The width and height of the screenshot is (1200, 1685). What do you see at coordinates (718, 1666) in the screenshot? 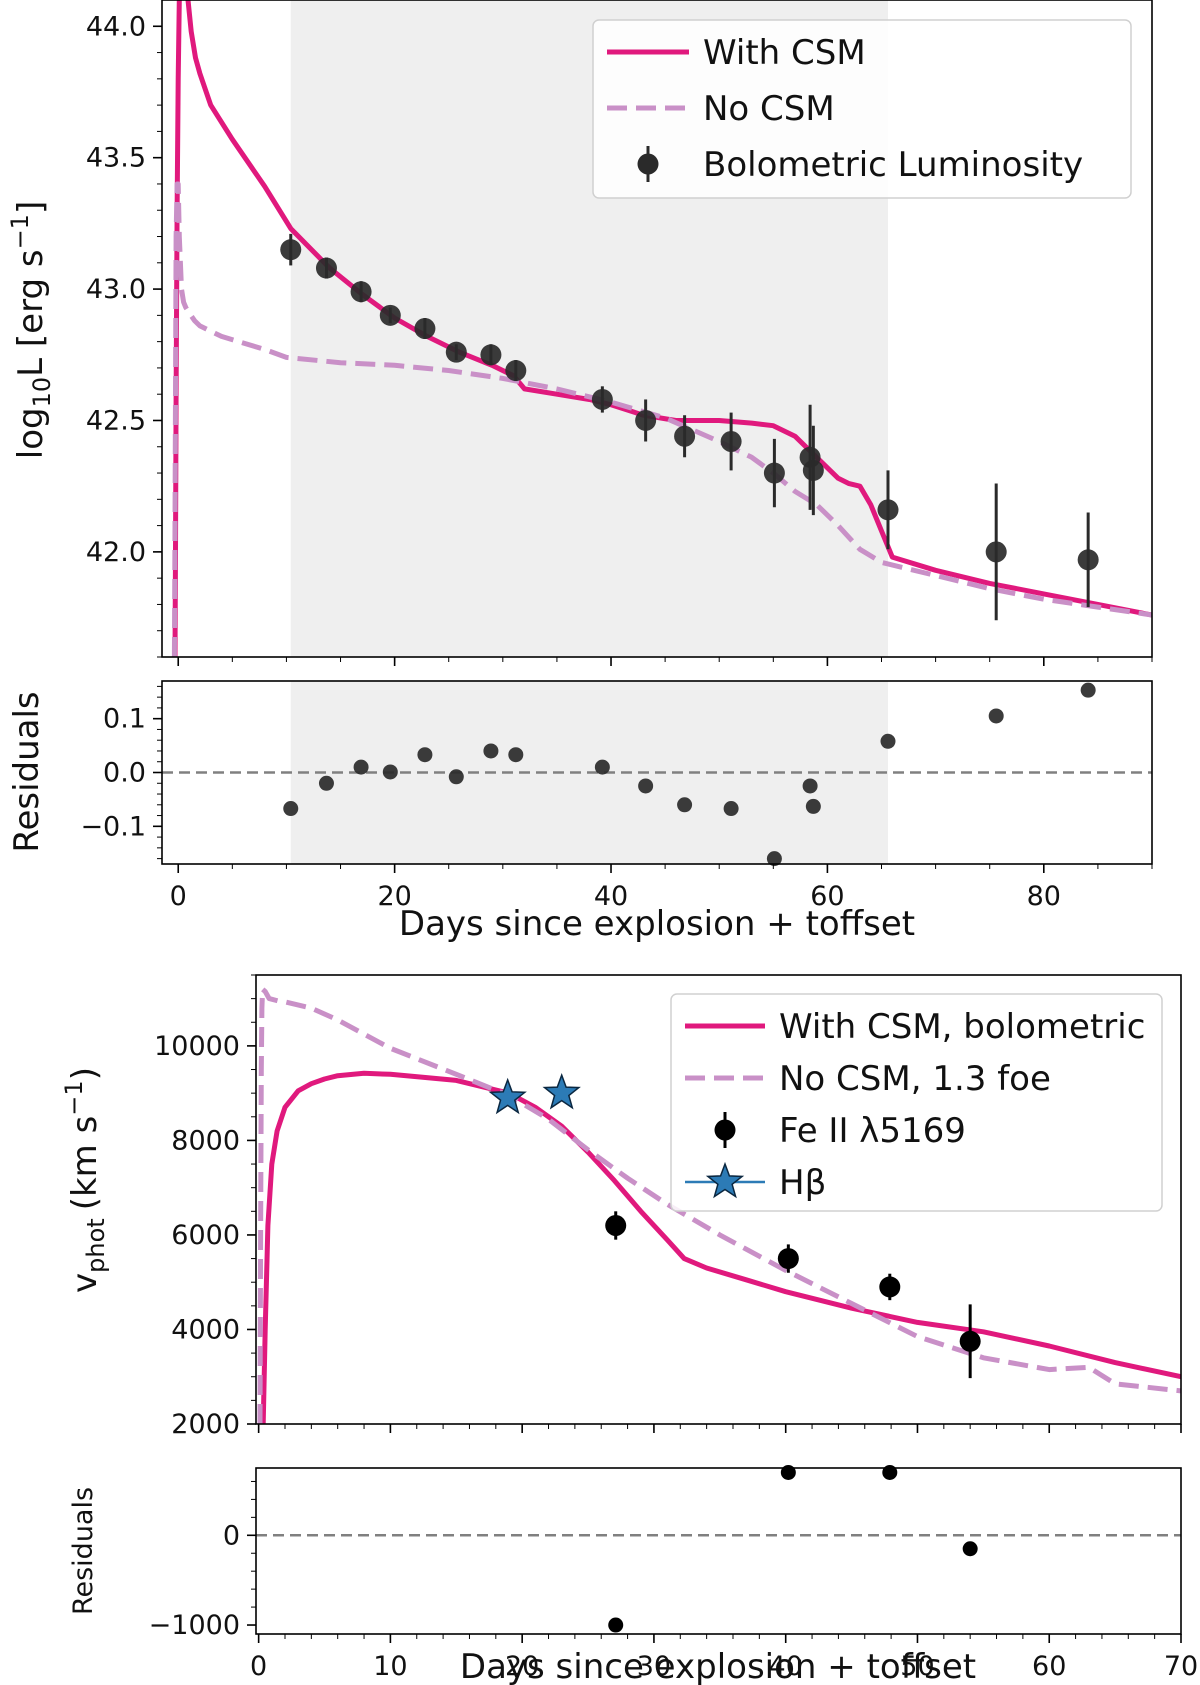
I see `velres-xlabel: Days since explosion + toffset` at bounding box center [718, 1666].